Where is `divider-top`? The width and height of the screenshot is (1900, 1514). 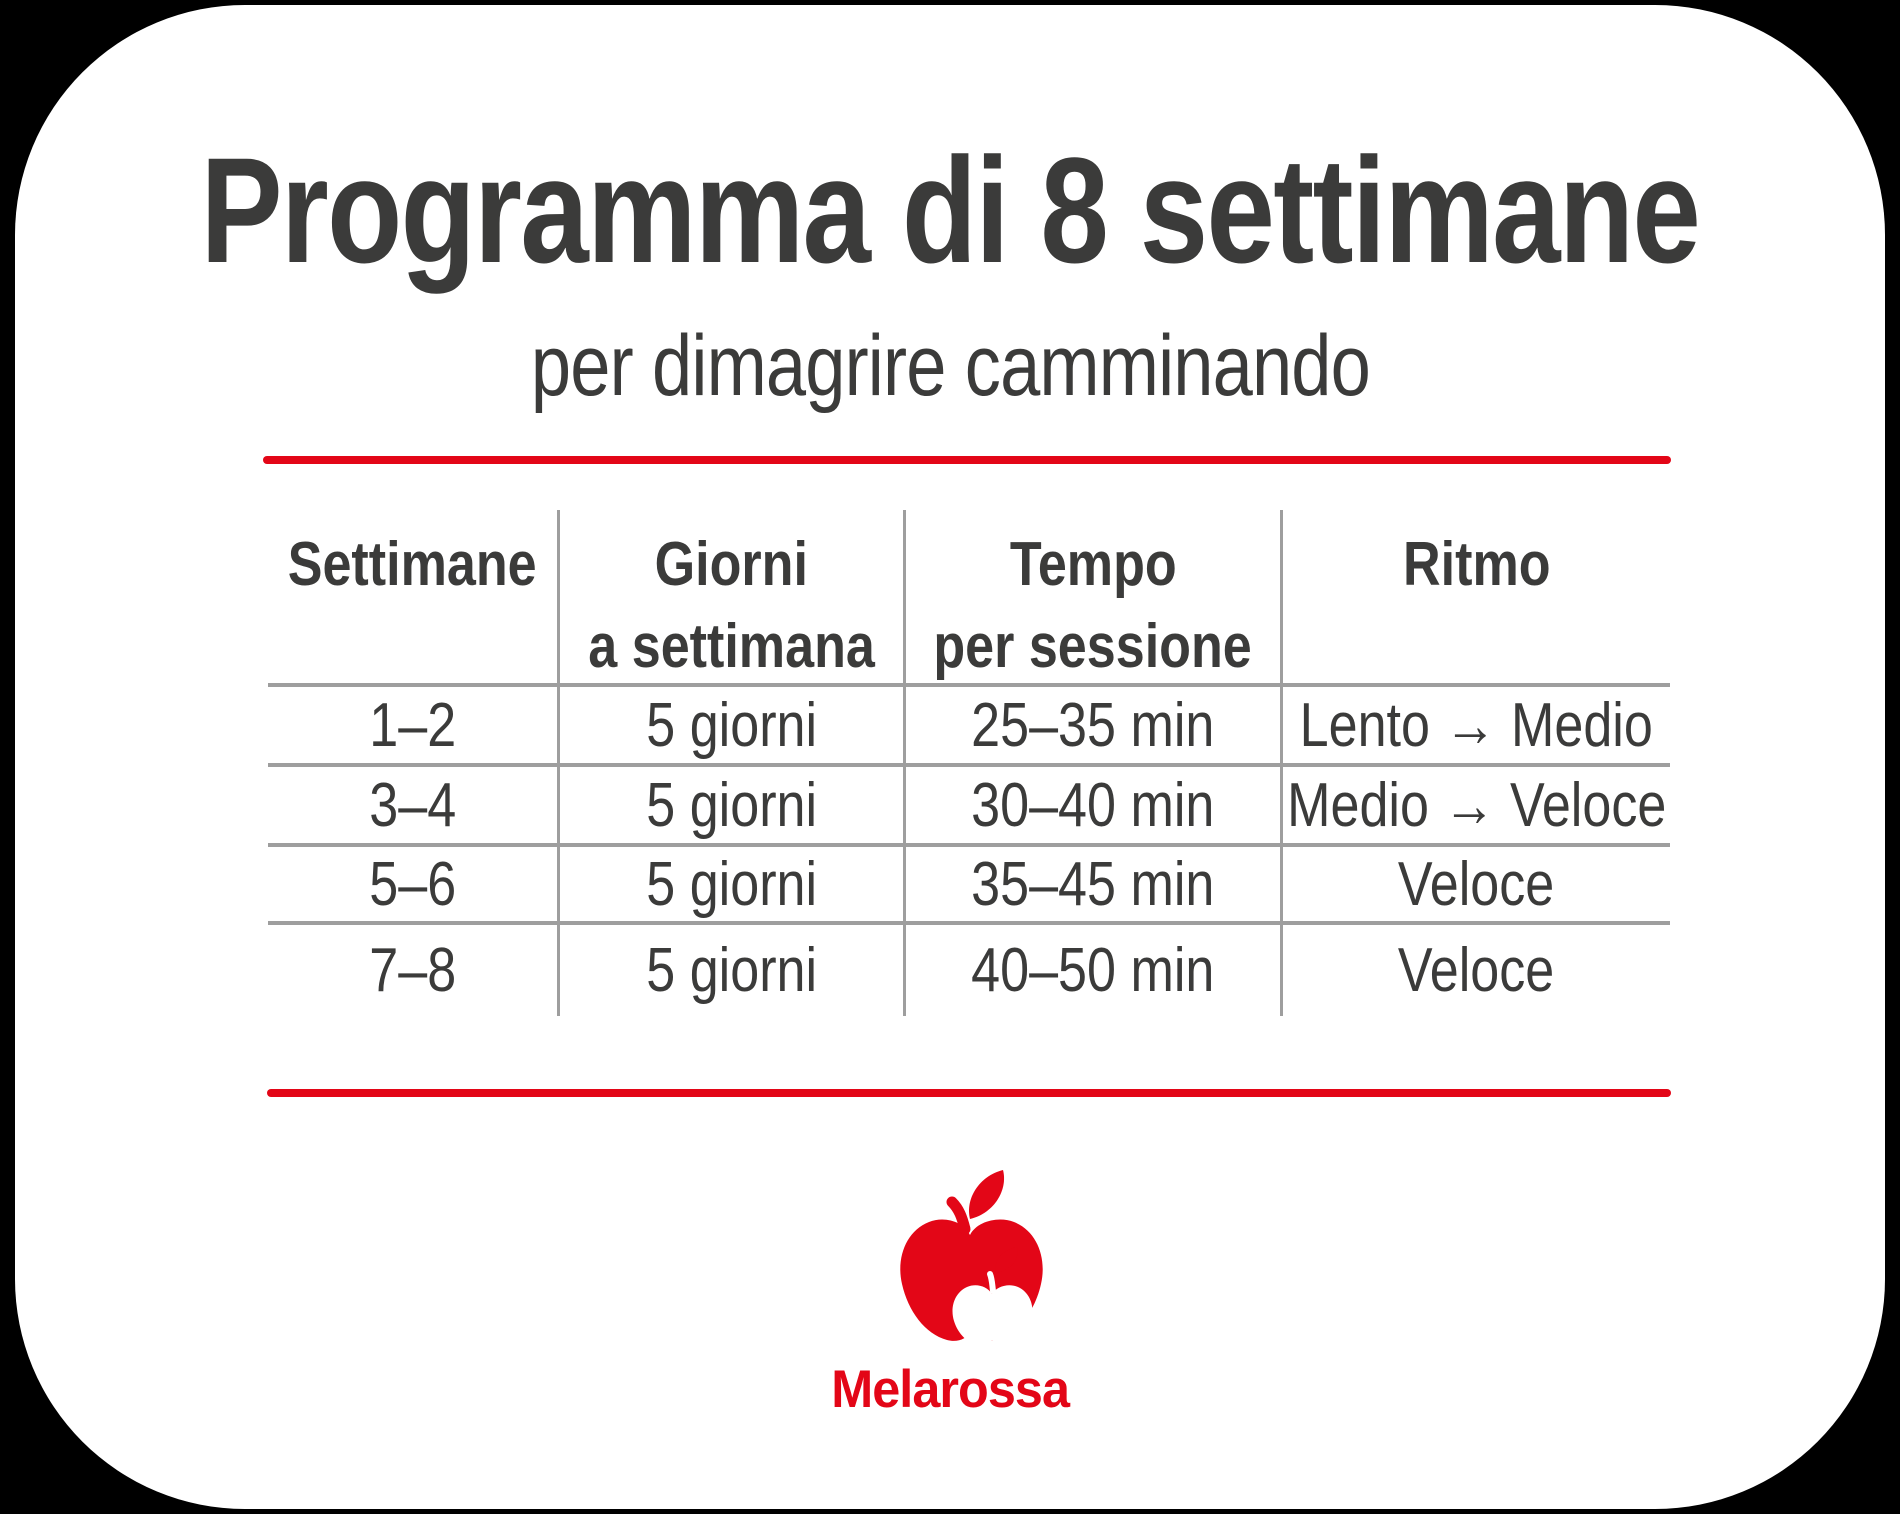
divider-top is located at coordinates (967, 460).